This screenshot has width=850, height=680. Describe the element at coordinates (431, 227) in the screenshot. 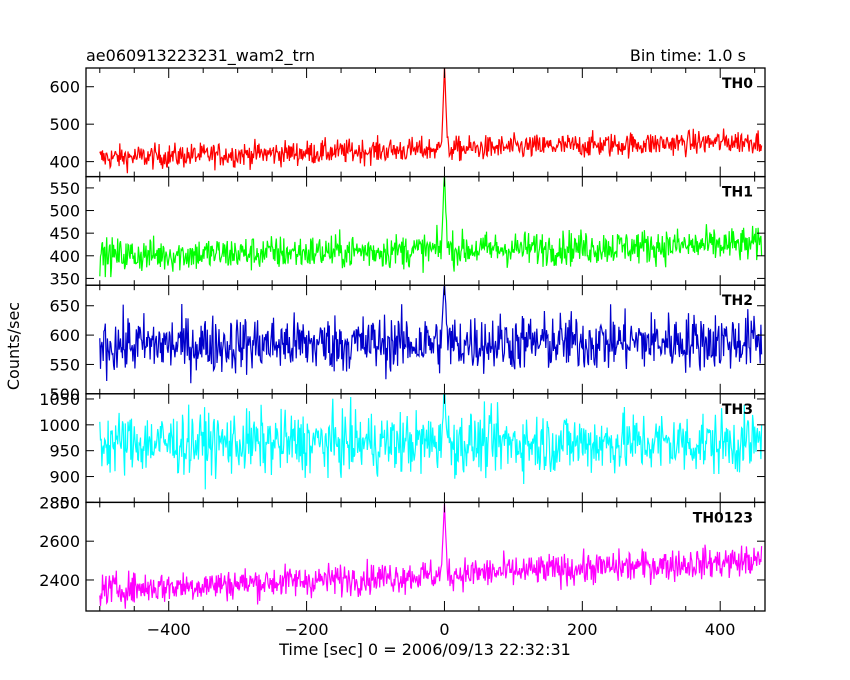

I see `series-line-th1` at that location.